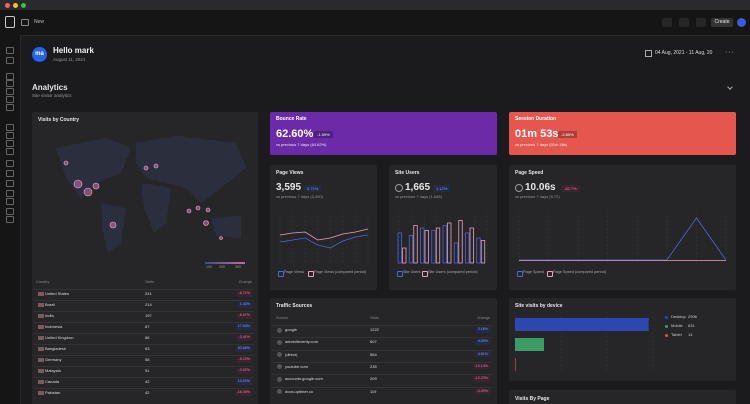 The height and width of the screenshot is (404, 750). What do you see at coordinates (677, 325) in the screenshot?
I see `legend-label: Mobile` at bounding box center [677, 325].